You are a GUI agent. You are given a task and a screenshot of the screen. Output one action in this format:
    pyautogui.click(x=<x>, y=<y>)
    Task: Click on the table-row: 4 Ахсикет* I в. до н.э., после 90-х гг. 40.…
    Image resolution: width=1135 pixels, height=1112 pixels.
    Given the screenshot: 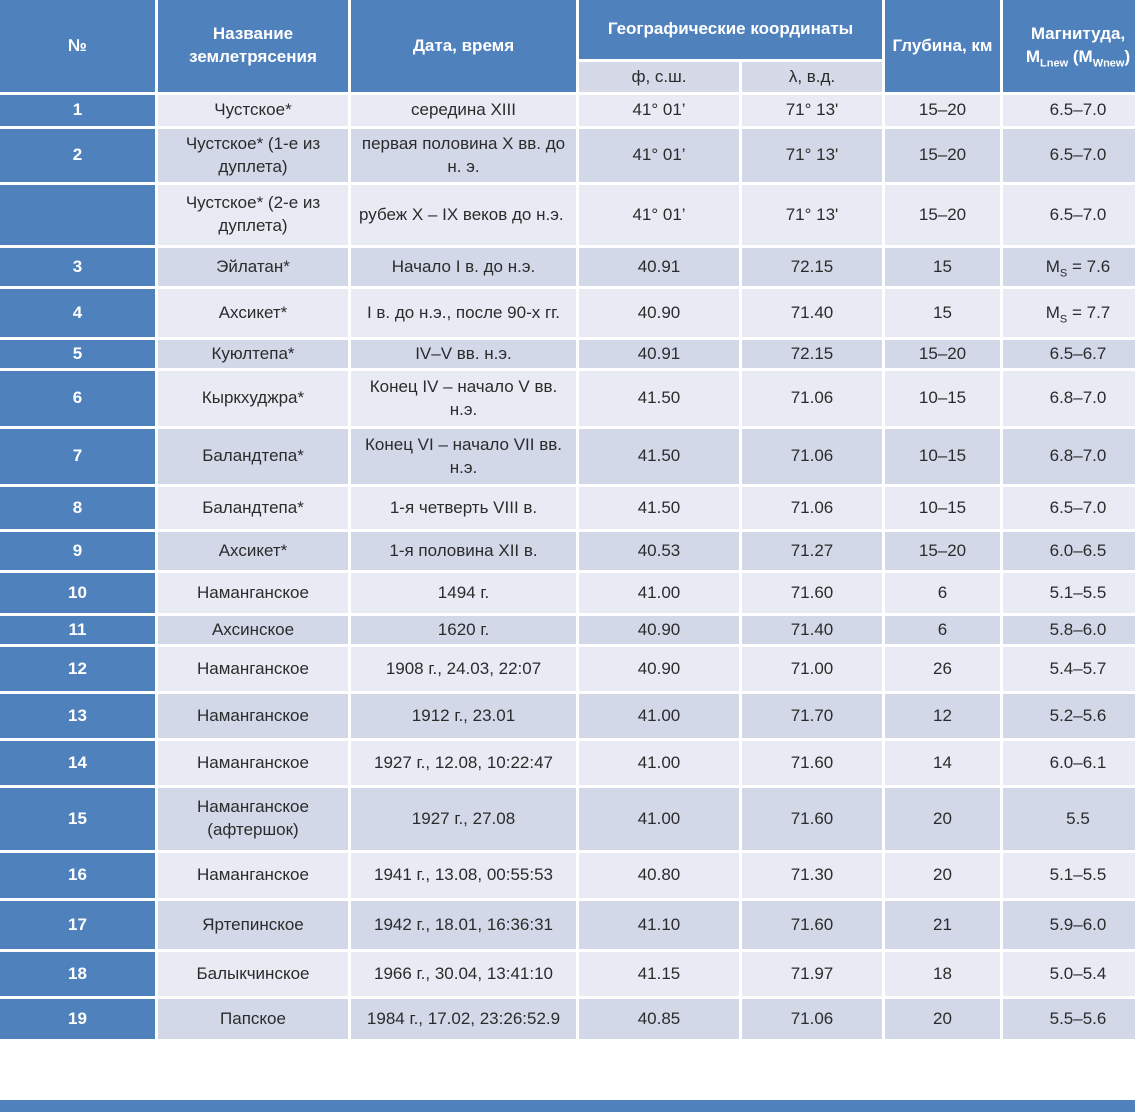 What is the action you would take?
    pyautogui.click(x=567, y=313)
    